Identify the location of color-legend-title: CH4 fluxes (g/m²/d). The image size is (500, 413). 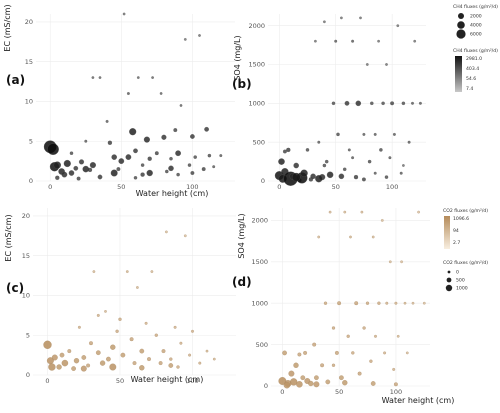
(475, 51).